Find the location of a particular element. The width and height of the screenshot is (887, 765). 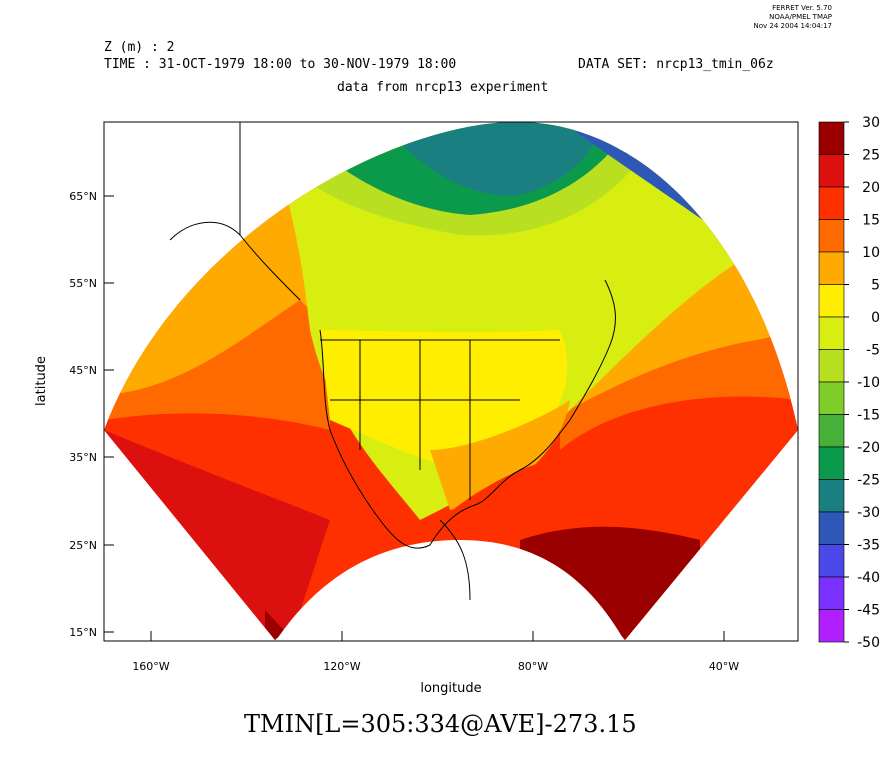

x-tick-label: 40°W is located at coordinates (724, 666).